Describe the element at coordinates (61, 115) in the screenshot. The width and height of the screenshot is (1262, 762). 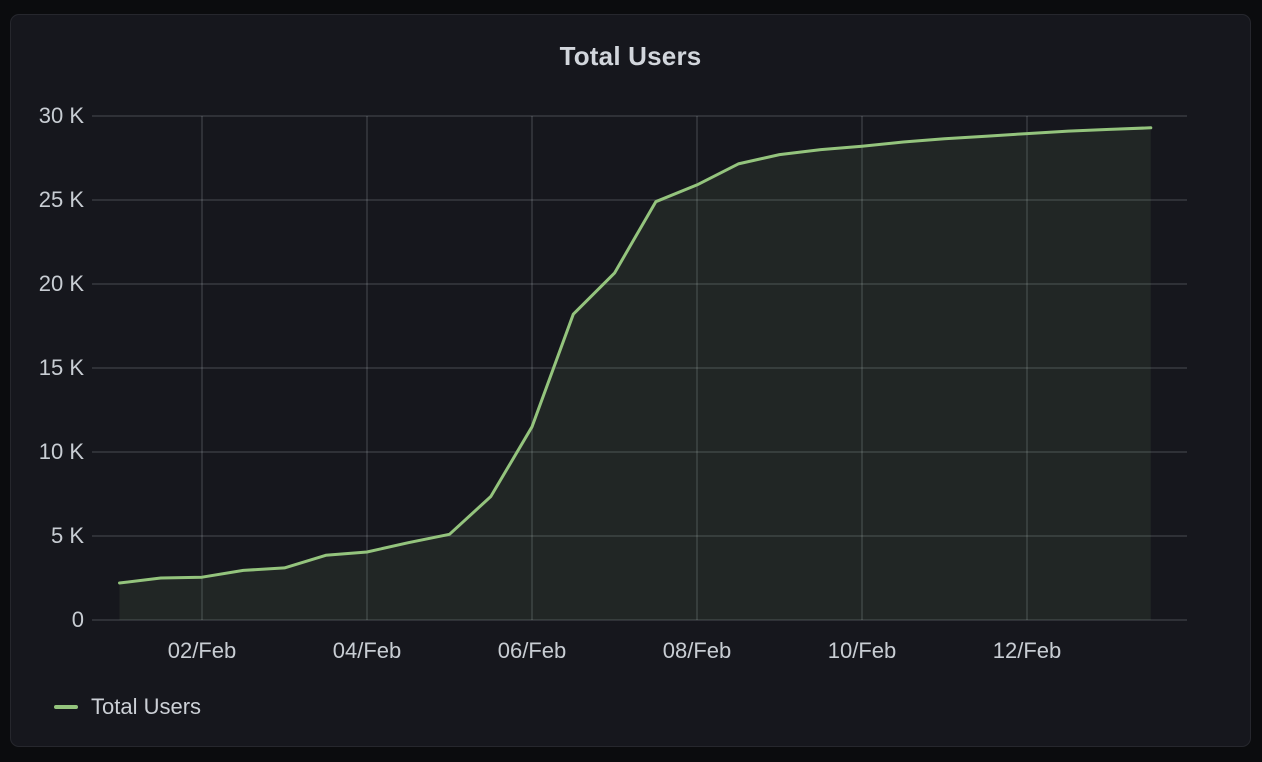
I see `y-tick-label: 30 K` at that location.